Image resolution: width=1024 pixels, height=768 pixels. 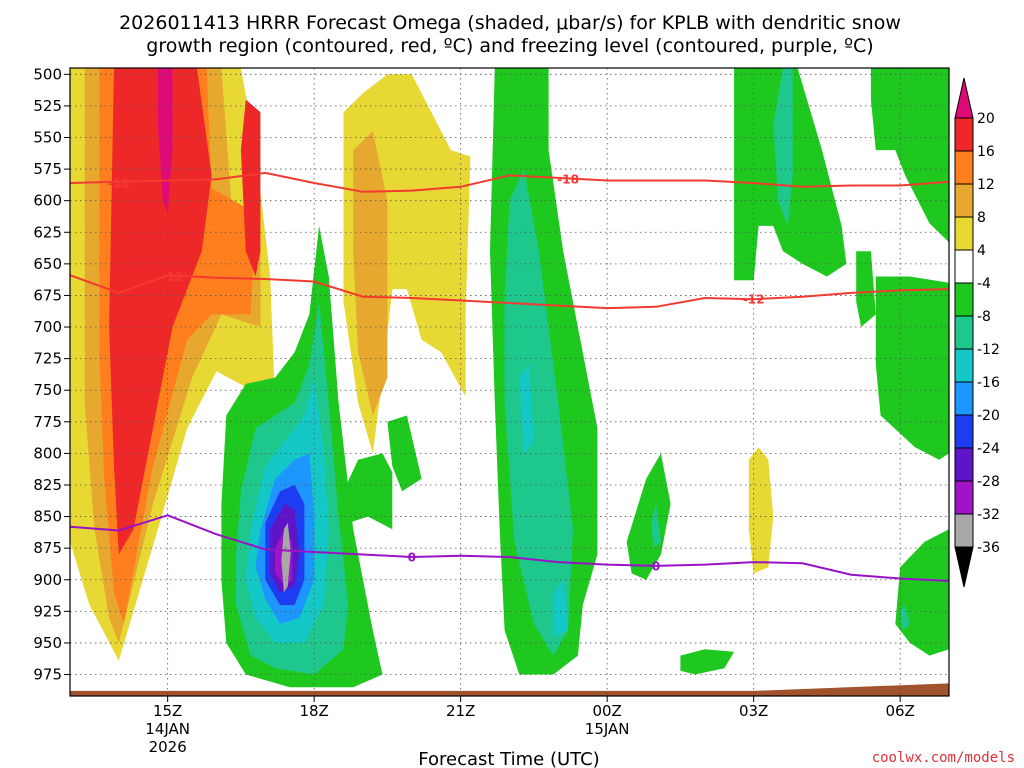 What do you see at coordinates (47, 169) in the screenshot?
I see `y-tick-label-575: 575` at bounding box center [47, 169].